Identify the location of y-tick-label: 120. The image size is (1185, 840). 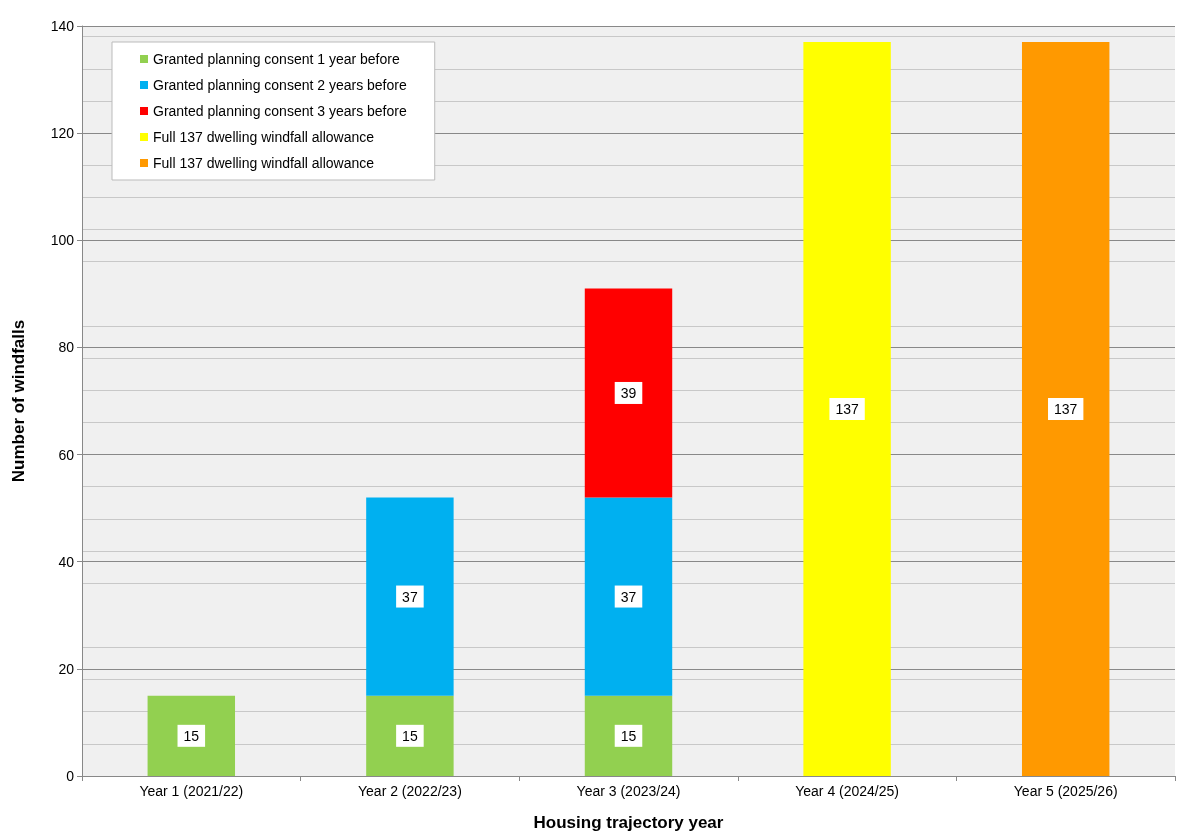
(62, 133).